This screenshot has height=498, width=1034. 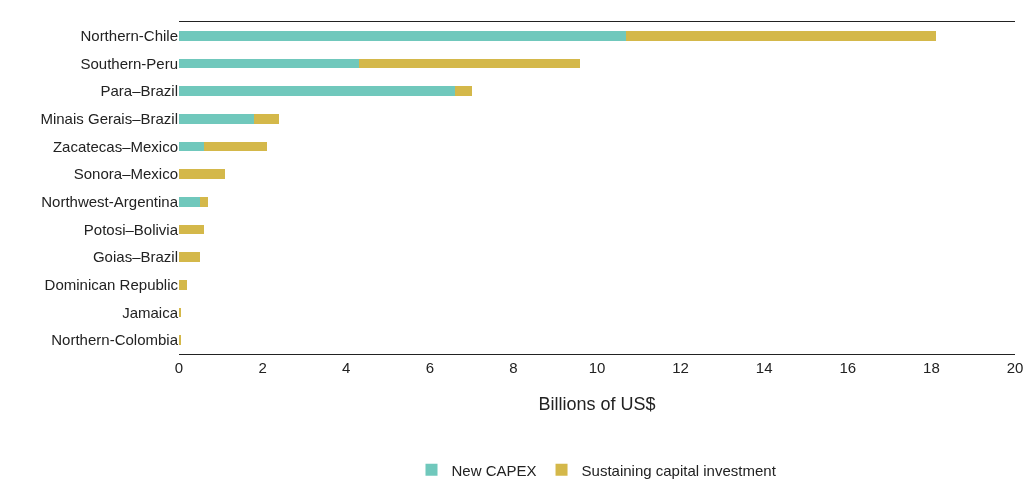 I want to click on y-tick-label: Southern-Peru, so click(x=129, y=63).